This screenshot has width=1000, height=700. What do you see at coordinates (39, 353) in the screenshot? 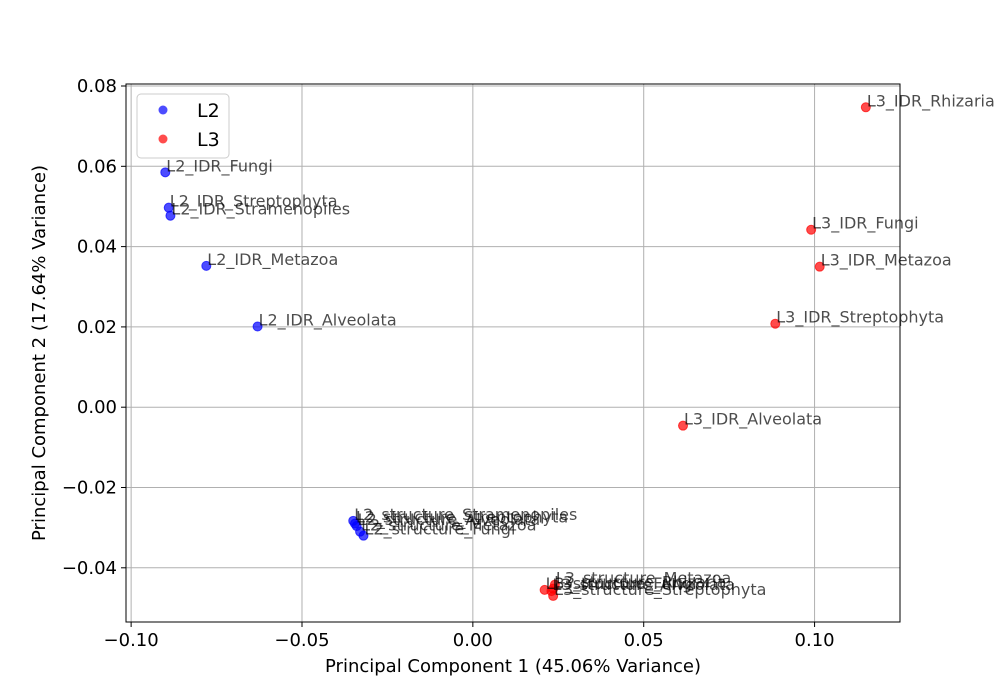
I see `y-axis-title: Principal Component 2 (17.64% Variance)` at bounding box center [39, 353].